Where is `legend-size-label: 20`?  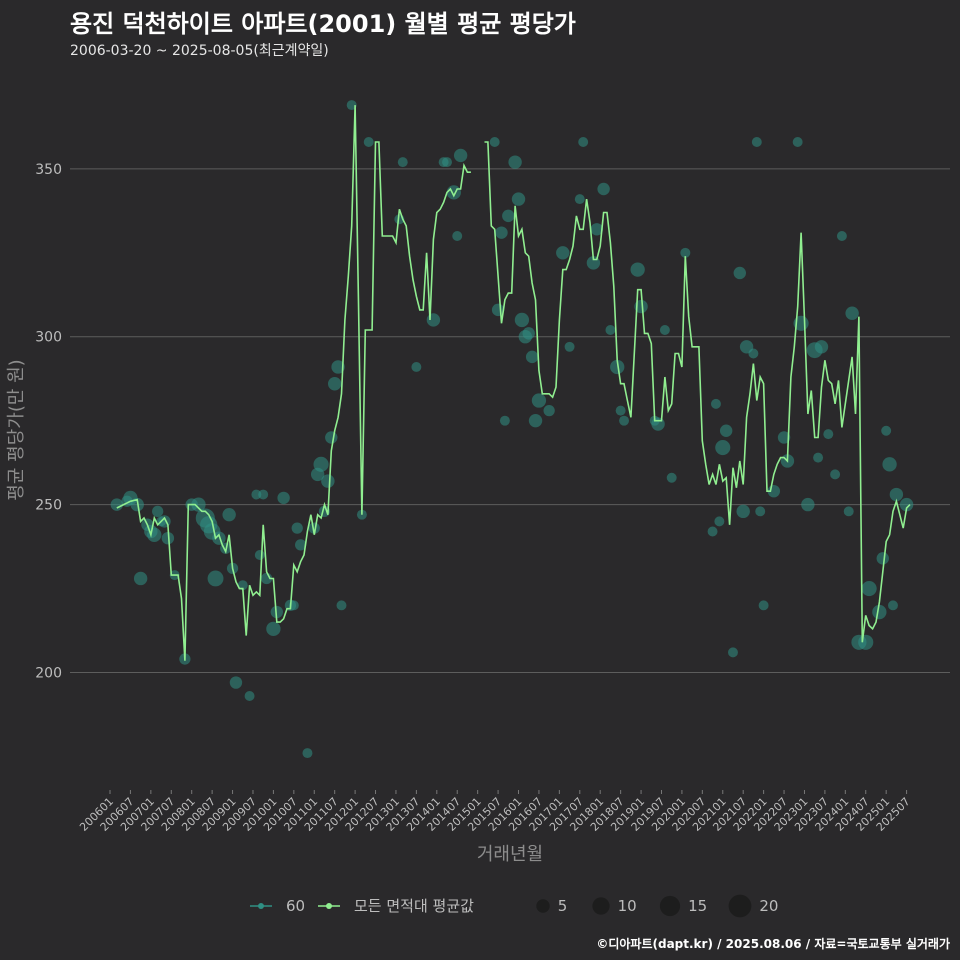
legend-size-label: 20 is located at coordinates (768, 906).